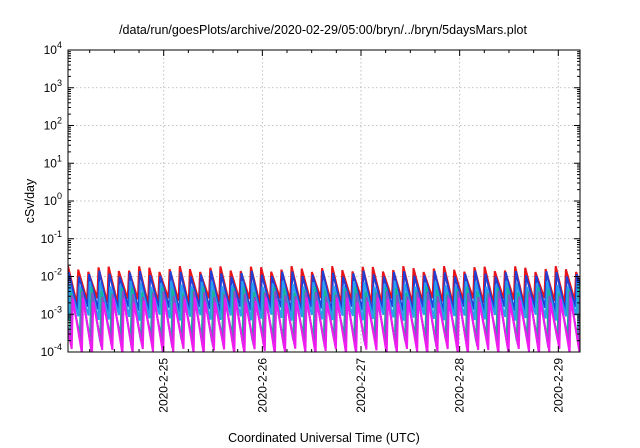  What do you see at coordinates (324, 438) in the screenshot?
I see `x-axis-label: Coordinated Universal Time (UTC)` at bounding box center [324, 438].